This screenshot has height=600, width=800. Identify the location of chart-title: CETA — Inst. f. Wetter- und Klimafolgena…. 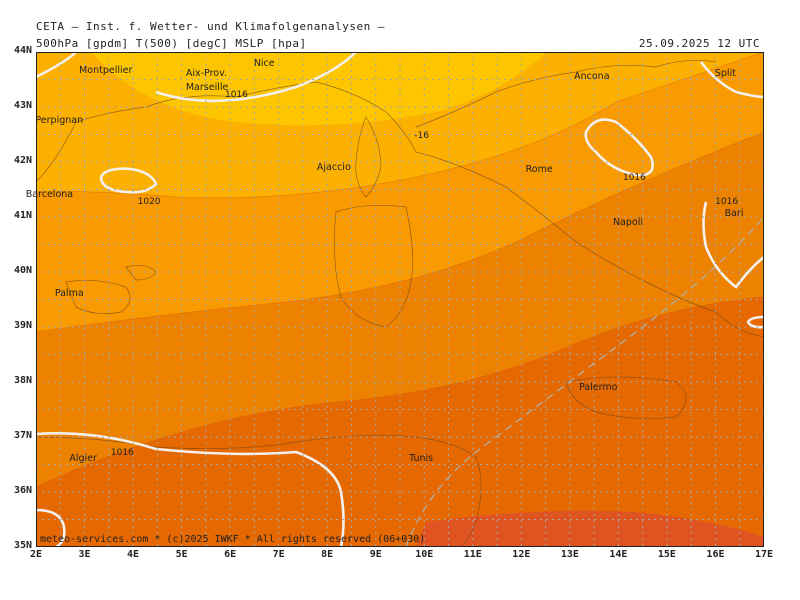
(211, 26).